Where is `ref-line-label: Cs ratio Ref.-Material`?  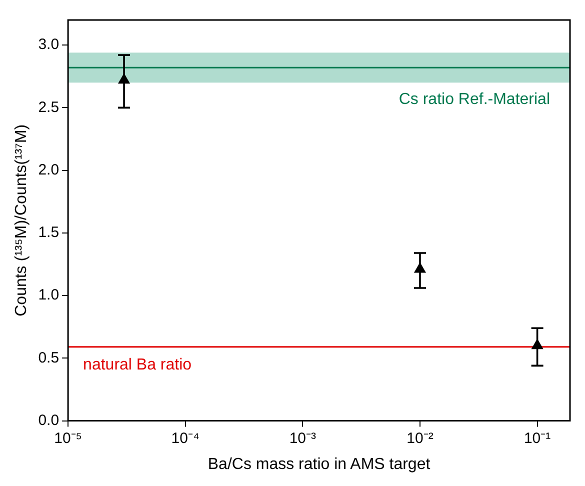
ref-line-label: Cs ratio Ref.-Material is located at coordinates (474, 99).